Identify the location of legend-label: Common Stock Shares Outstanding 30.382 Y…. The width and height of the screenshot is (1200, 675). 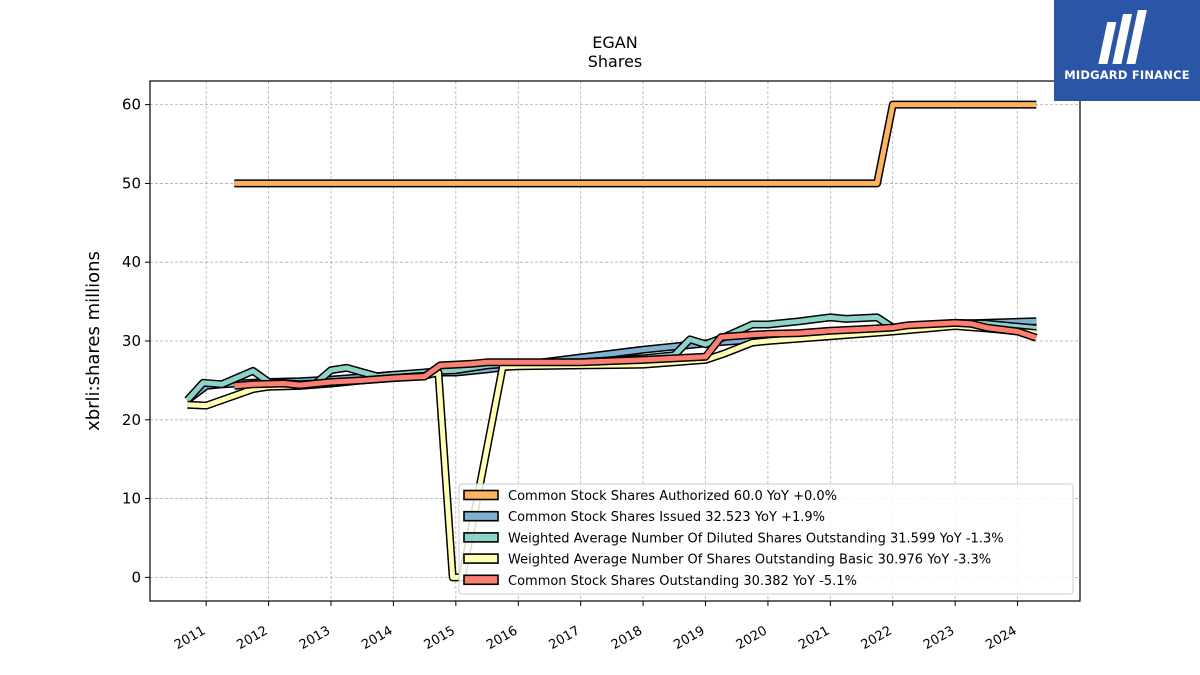
(682, 581).